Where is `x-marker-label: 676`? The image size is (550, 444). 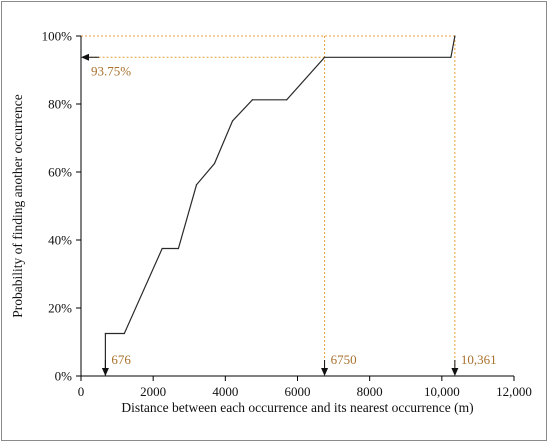 x-marker-label: 676 is located at coordinates (121, 359).